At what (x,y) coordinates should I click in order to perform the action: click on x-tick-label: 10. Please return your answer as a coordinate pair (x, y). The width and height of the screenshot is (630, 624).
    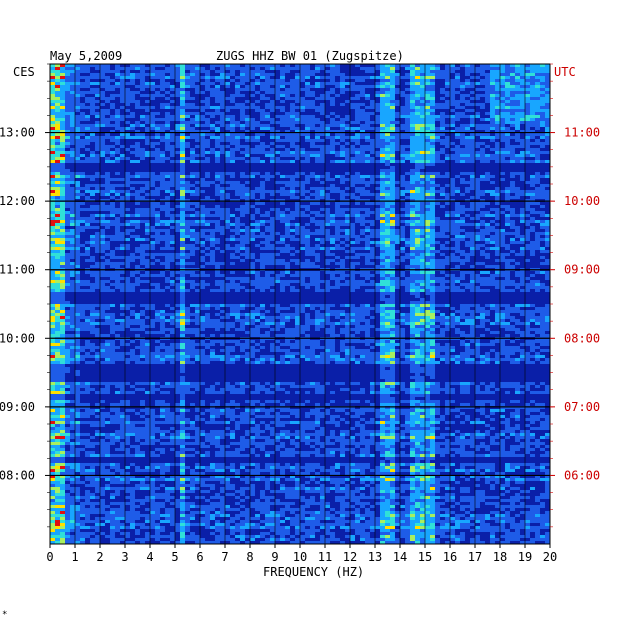
    Looking at the image, I should click on (300, 557).